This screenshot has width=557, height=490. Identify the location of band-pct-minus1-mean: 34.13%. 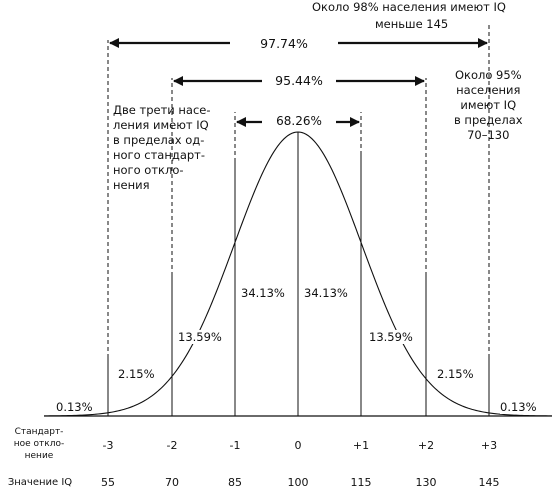
(263, 293).